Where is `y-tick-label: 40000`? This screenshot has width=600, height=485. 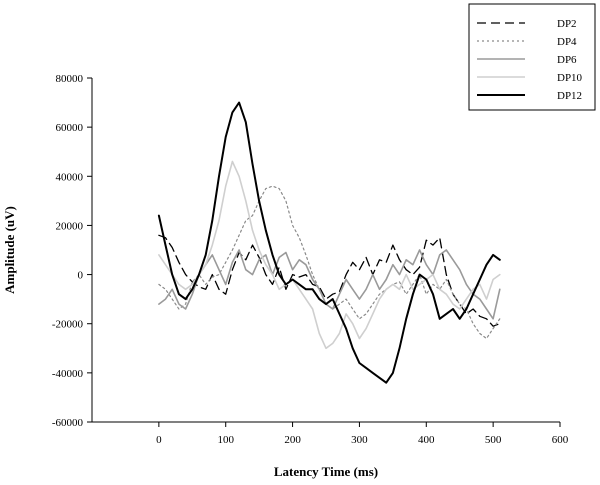
y-tick-label: 40000 is located at coordinates (70, 177).